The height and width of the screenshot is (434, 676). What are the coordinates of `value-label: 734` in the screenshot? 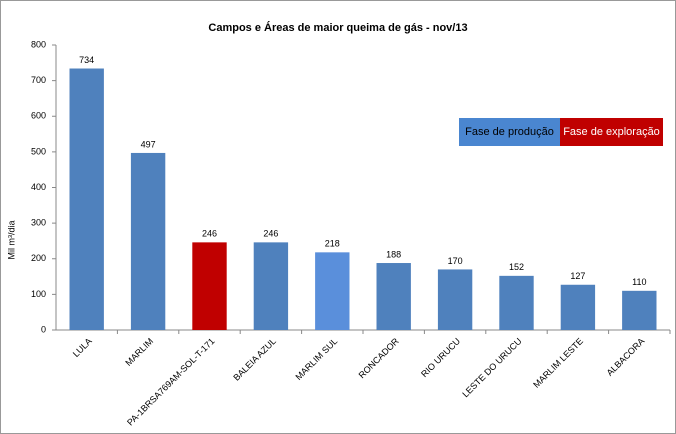 It's located at (86, 60).